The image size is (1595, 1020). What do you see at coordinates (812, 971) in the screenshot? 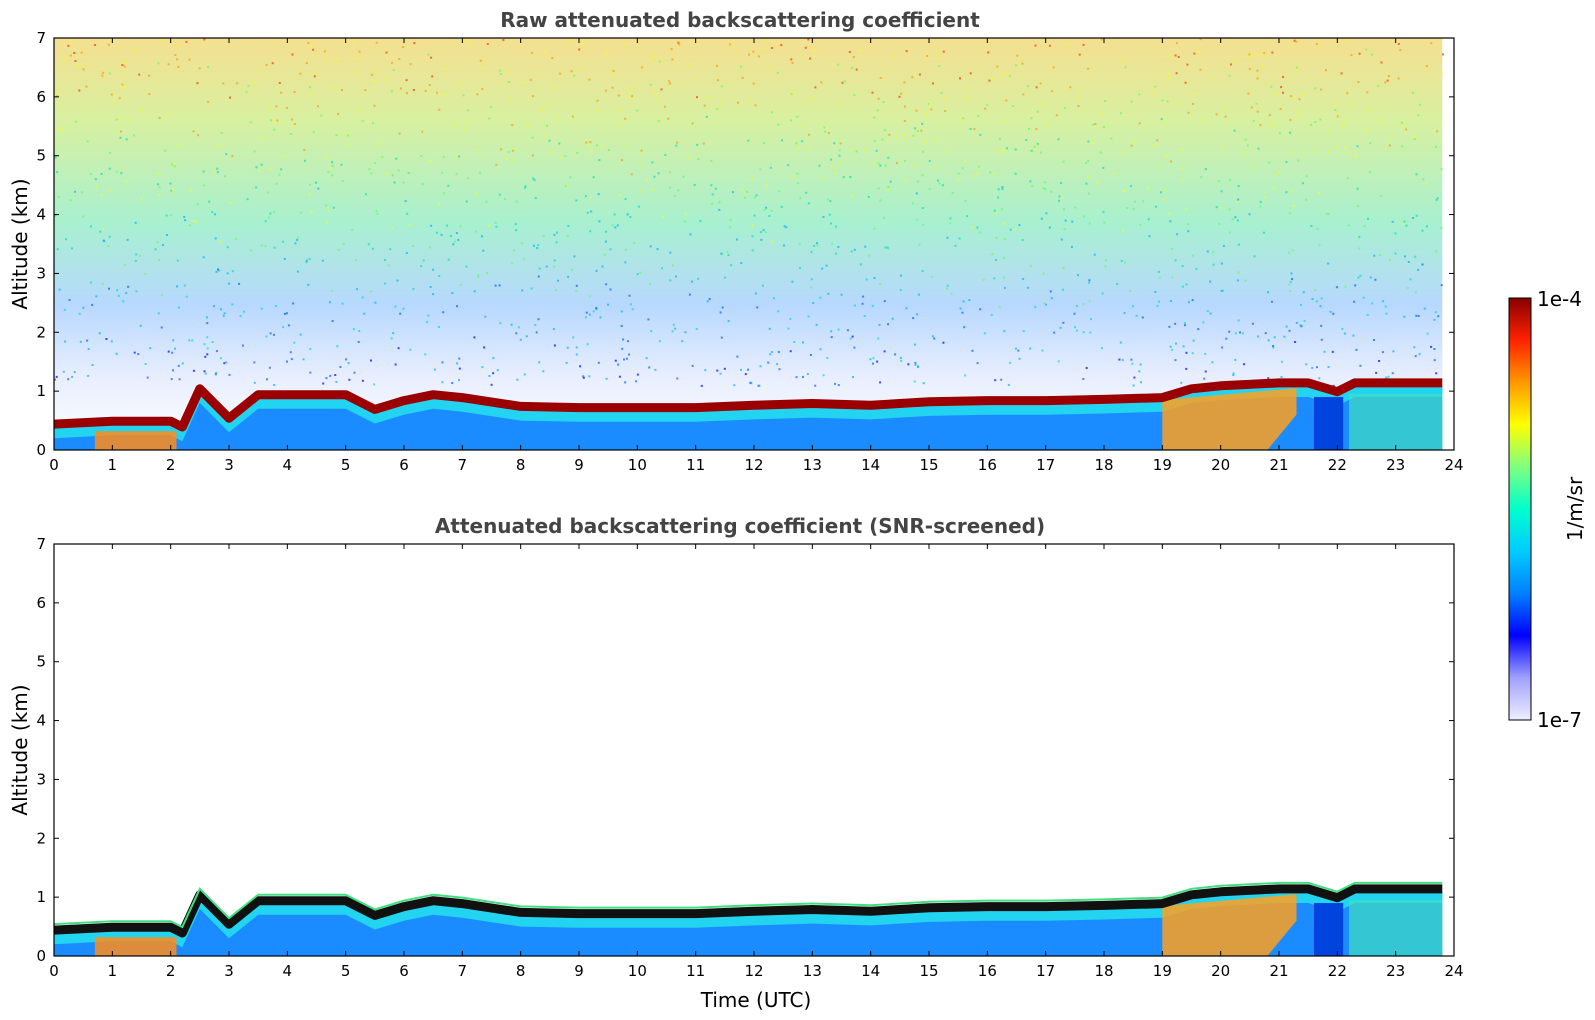
I see `bottom-x-tick-label: 13` at bounding box center [812, 971].